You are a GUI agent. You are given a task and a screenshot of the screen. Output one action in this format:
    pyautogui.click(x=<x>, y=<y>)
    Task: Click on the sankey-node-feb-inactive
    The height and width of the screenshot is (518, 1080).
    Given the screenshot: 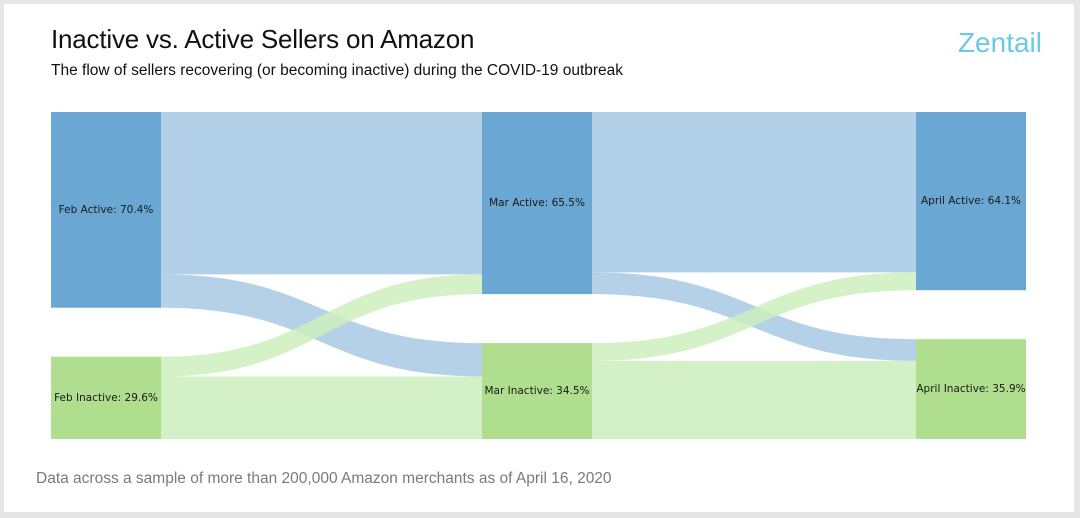 What is the action you would take?
    pyautogui.click(x=106, y=397)
    